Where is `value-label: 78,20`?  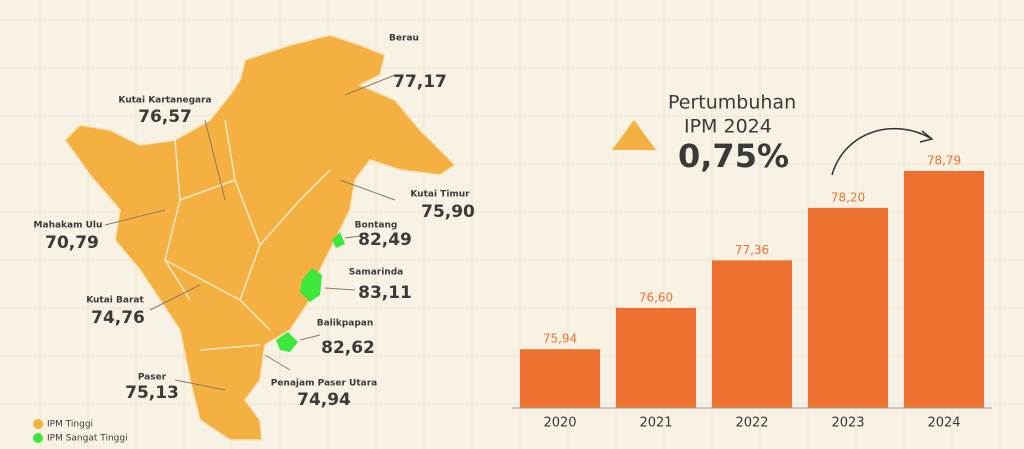 value-label: 78,20 is located at coordinates (848, 197).